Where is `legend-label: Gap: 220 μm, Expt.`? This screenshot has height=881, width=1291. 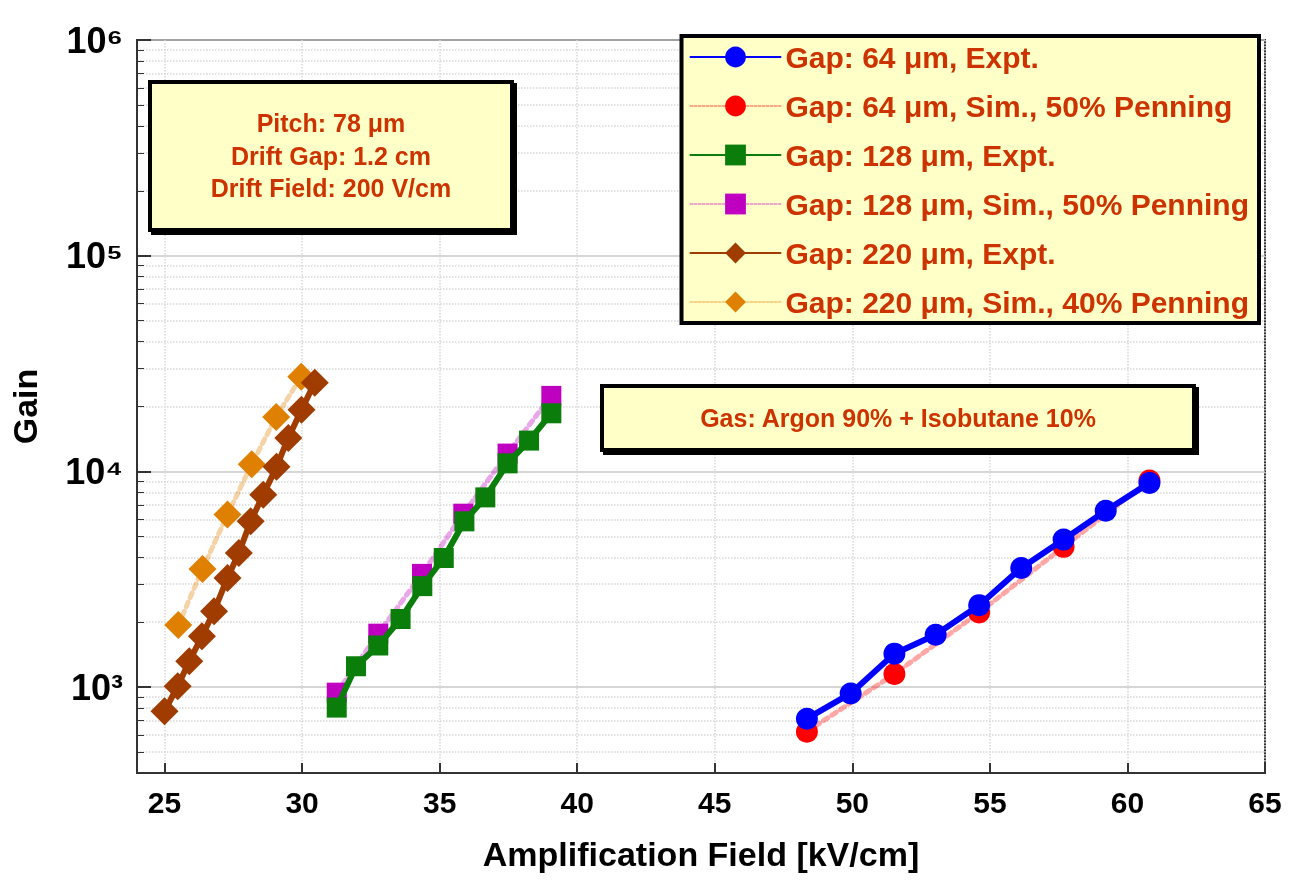
legend-label: Gap: 220 μm, Expt. is located at coordinates (920, 253).